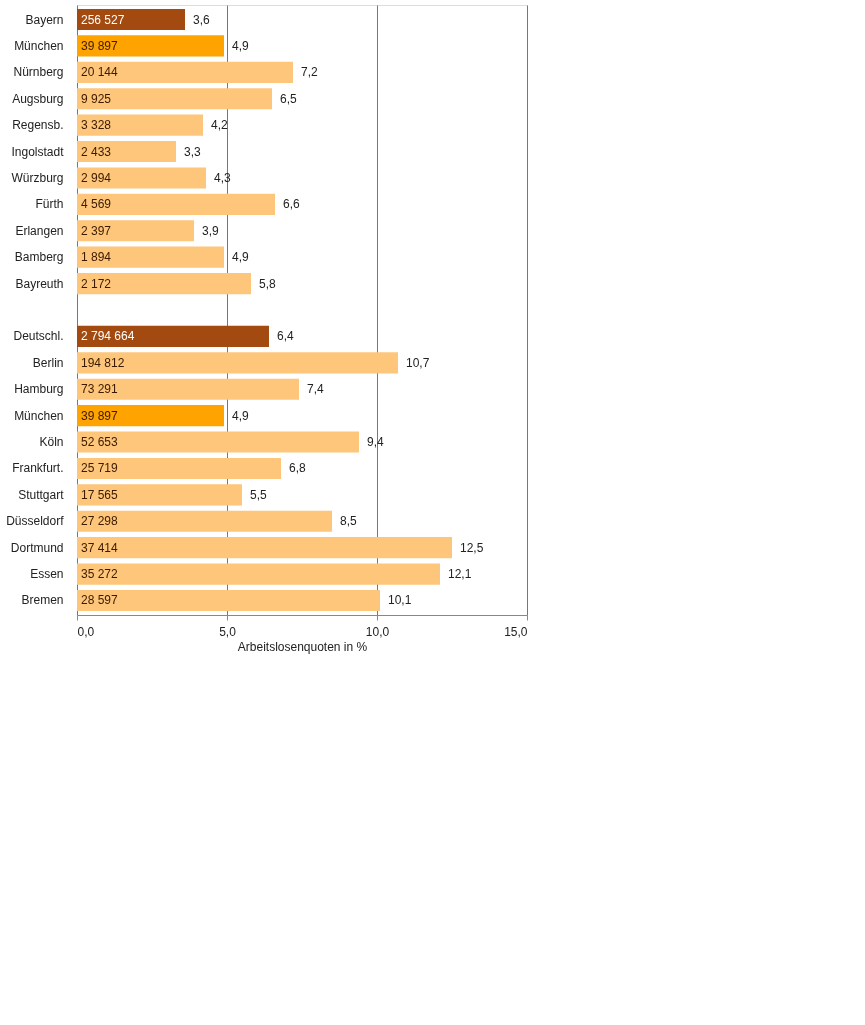 The image size is (865, 1025). Describe the element at coordinates (42, 600) in the screenshot. I see `y-tick-label: Bremen` at that location.